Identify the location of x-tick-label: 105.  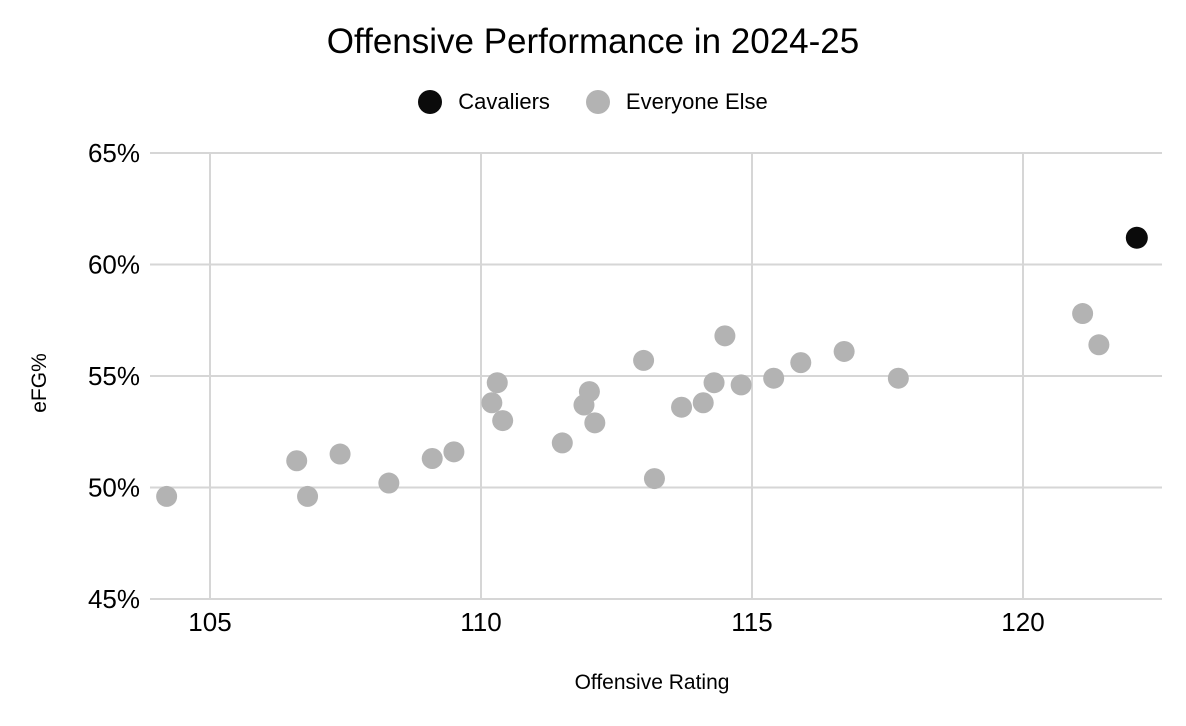
(209, 622).